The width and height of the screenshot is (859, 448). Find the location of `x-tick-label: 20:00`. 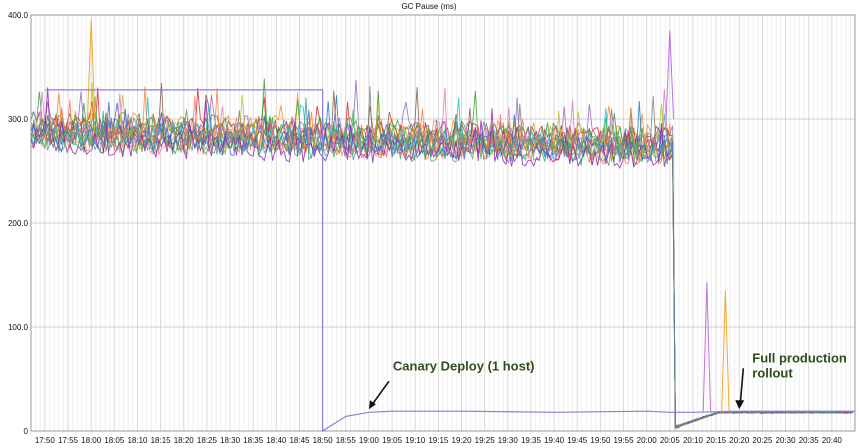

x-tick-label: 20:00 is located at coordinates (647, 440).